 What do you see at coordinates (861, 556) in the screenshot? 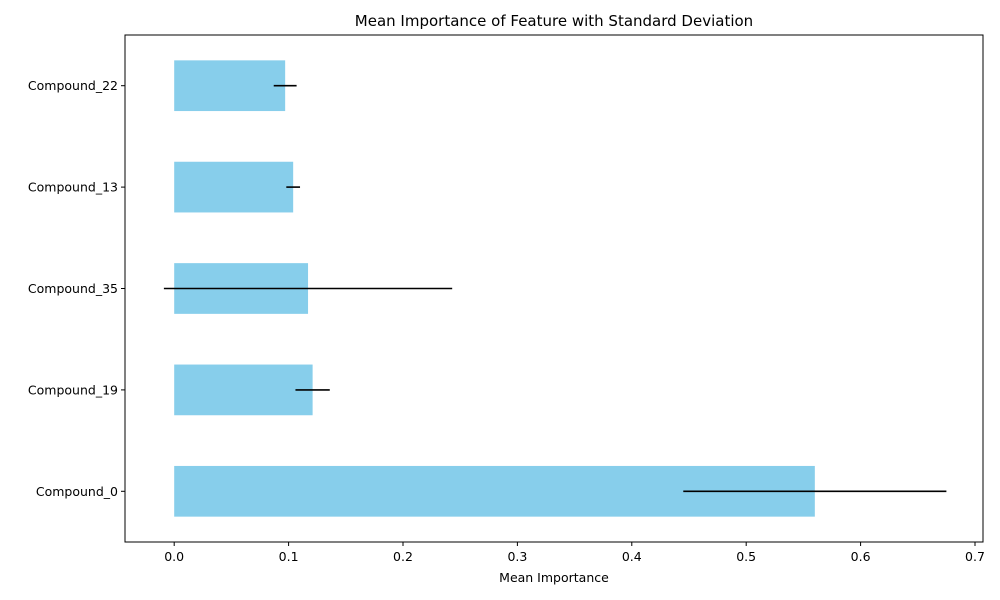
I see `x-tick-label: 0.6` at bounding box center [861, 556].